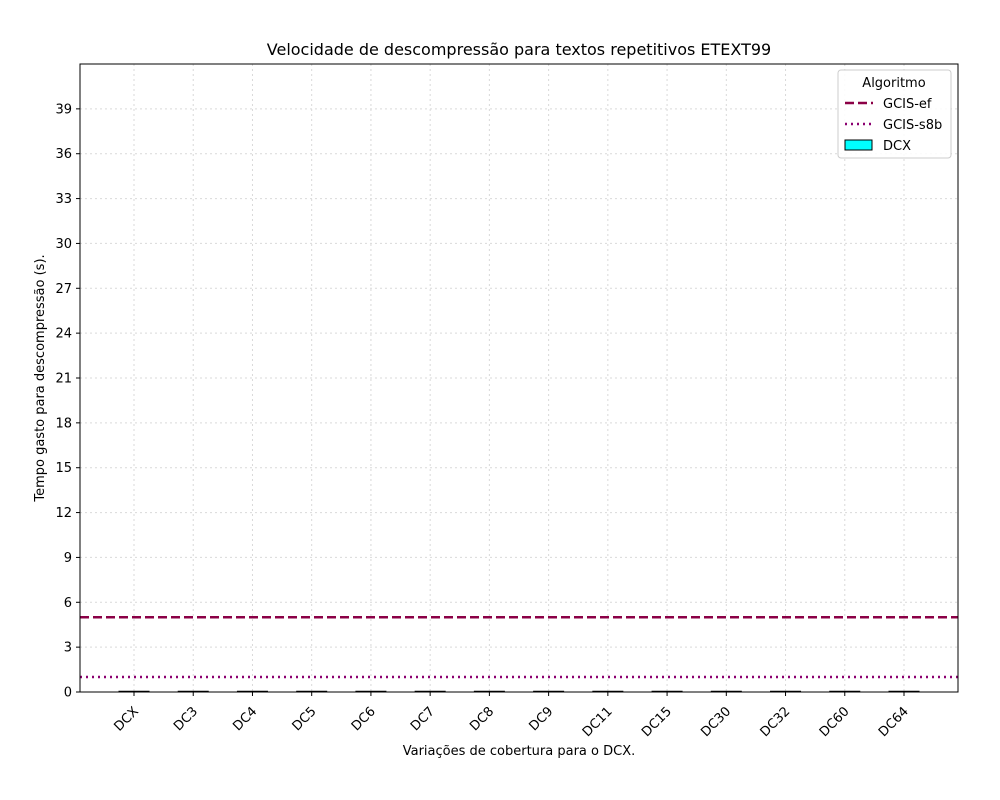 This screenshot has height=800, width=1000. I want to click on y-tick-label: 12, so click(63, 513).